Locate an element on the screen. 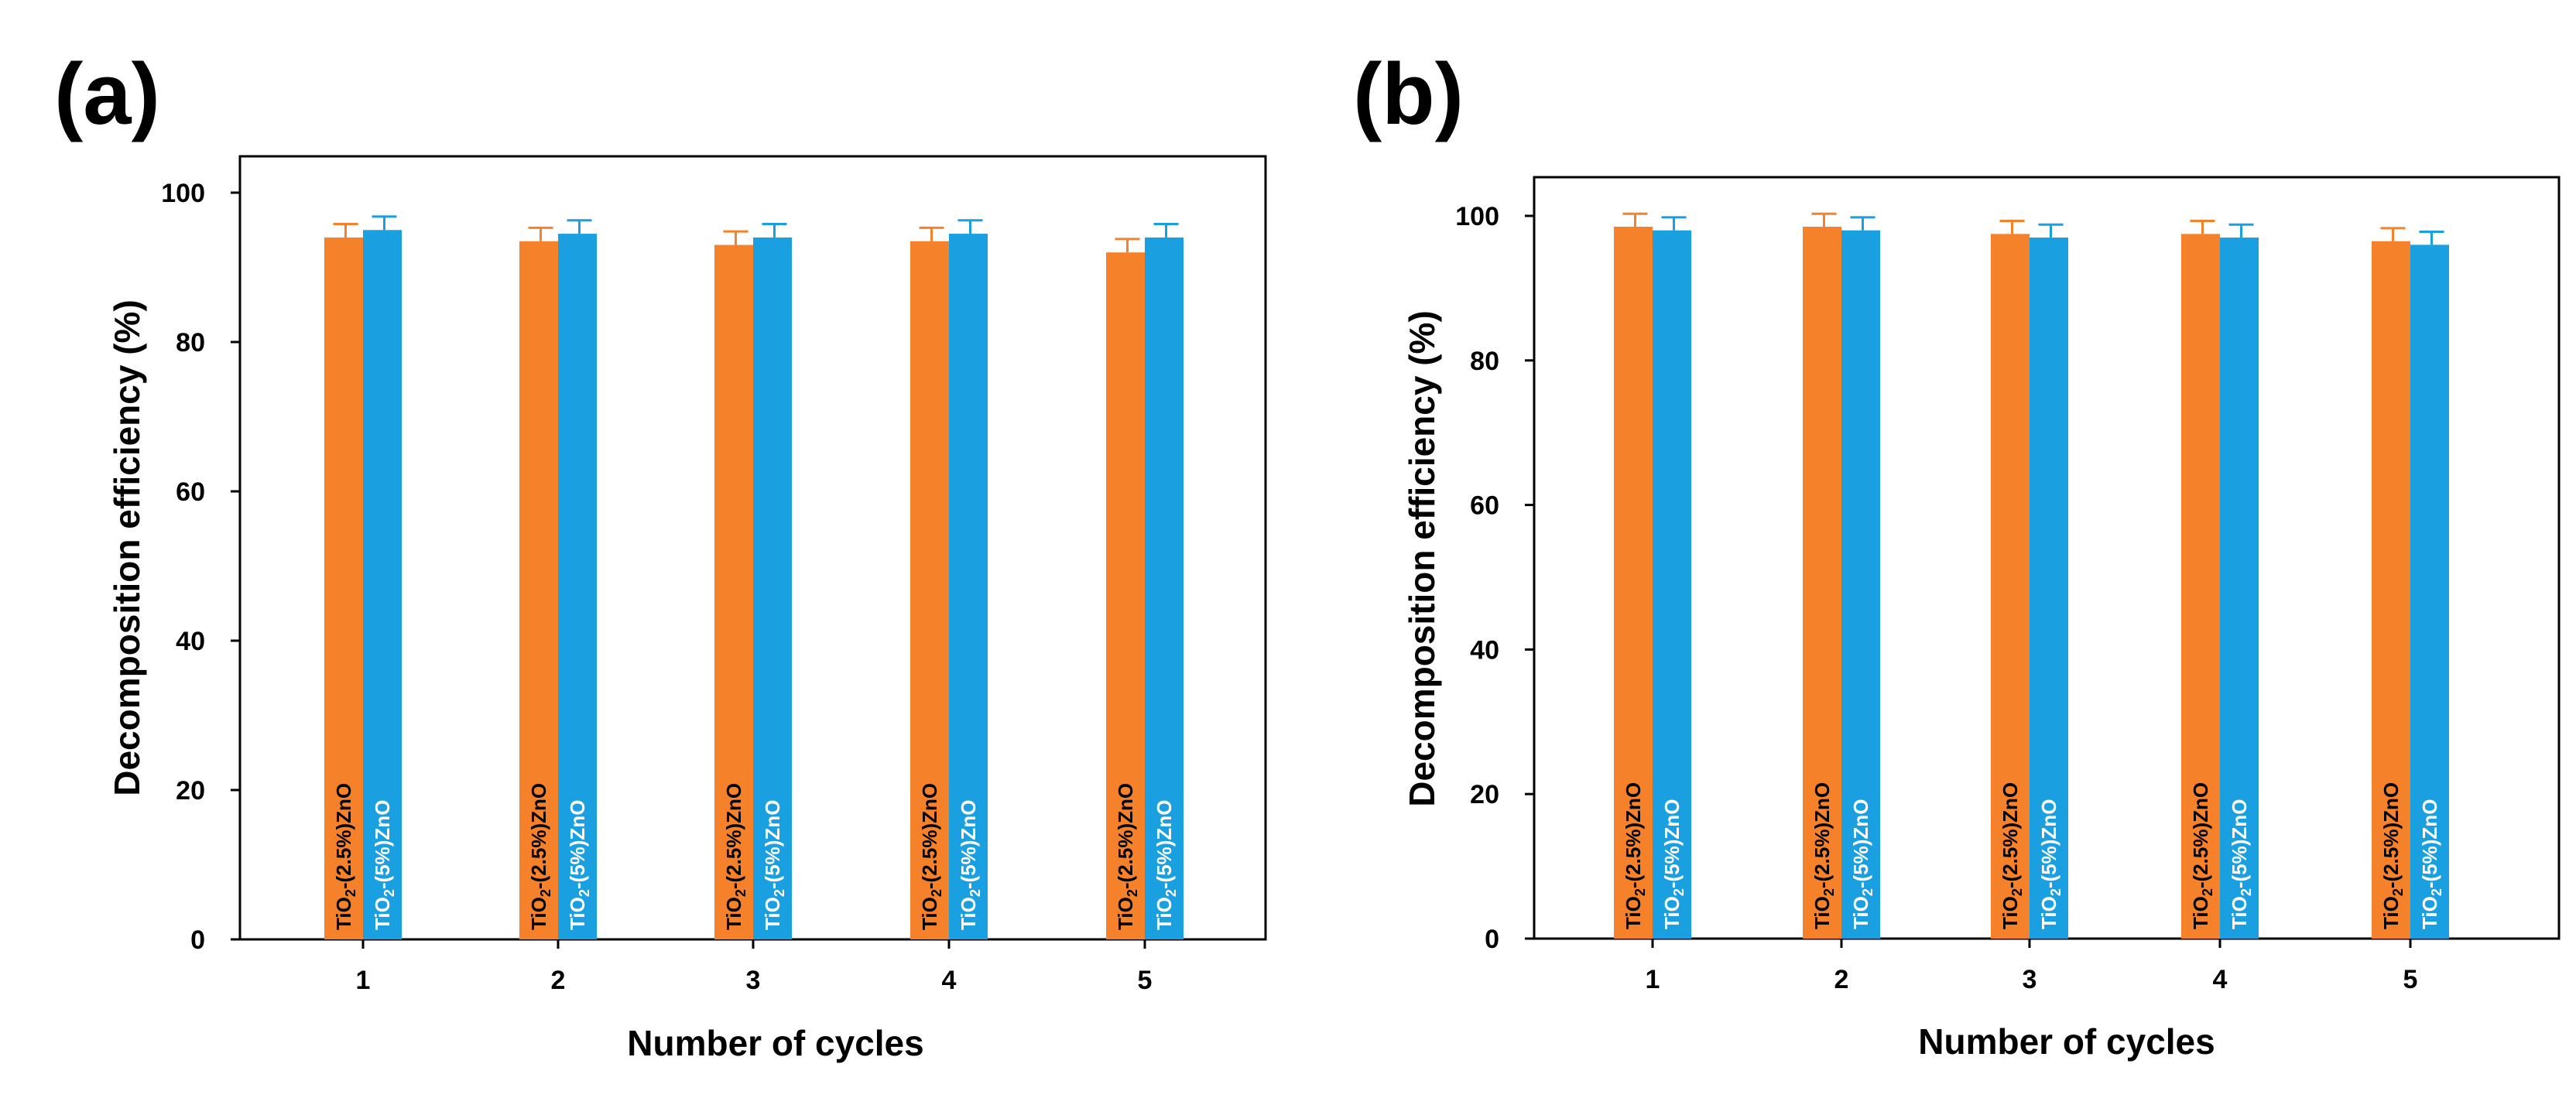 This screenshot has width=2576, height=1098. panel-b-bar-series1-cycle4-label: TiO2-(2.5%)ZnO is located at coordinates (2202, 855).